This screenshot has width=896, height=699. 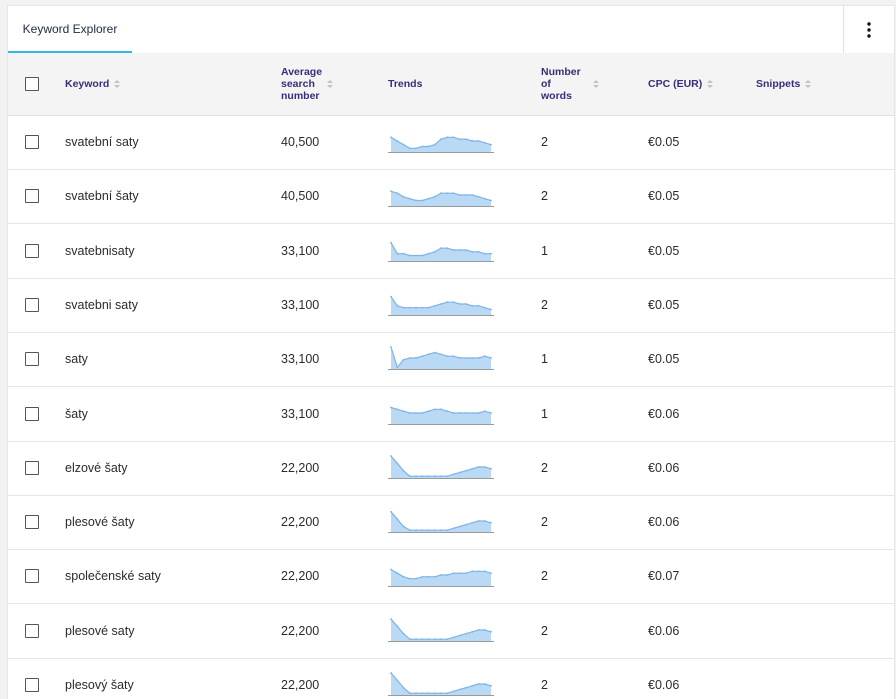 What do you see at coordinates (451, 305) in the screenshot?
I see `table-row: svatebni saty 33,100 2 €0.05` at bounding box center [451, 305].